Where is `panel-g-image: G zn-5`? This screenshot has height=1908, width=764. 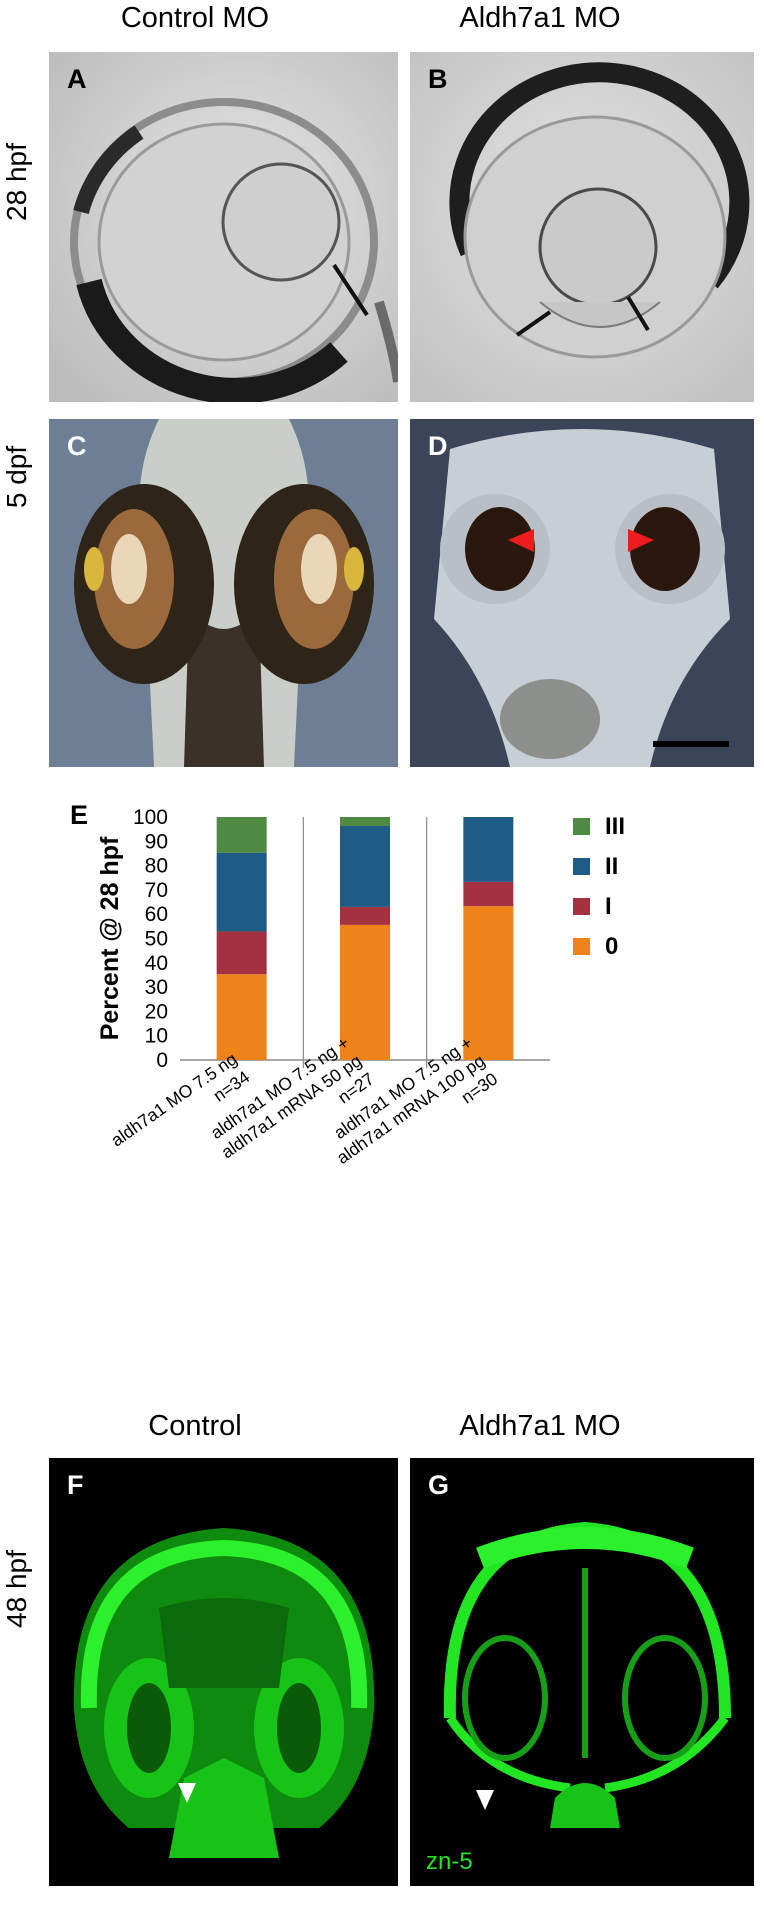
panel-g-image: G zn-5 is located at coordinates (582, 1672).